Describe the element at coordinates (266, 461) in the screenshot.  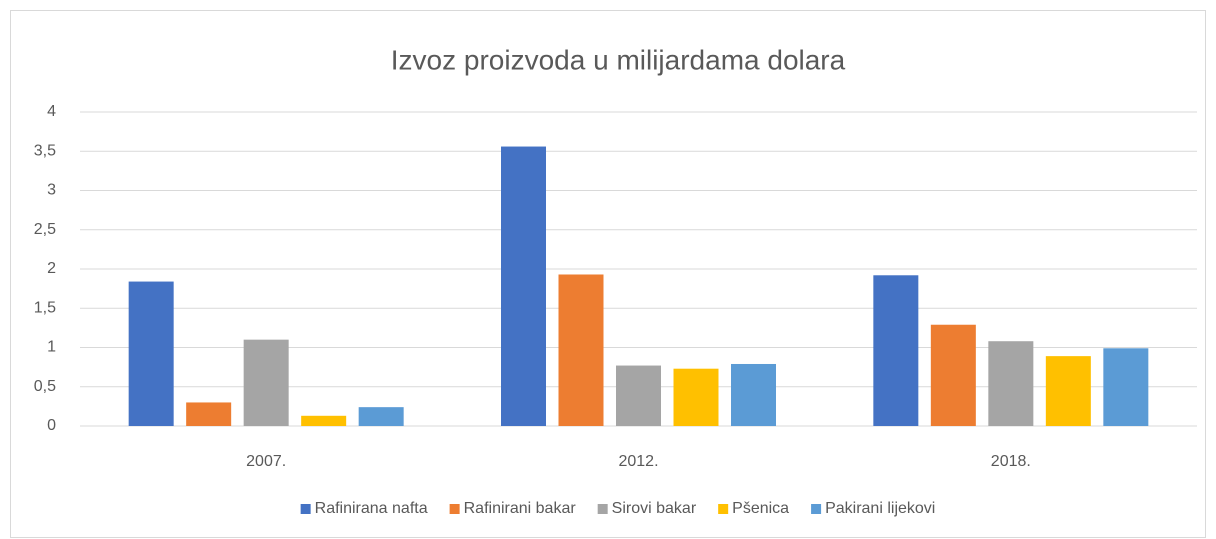
I see `x-tick-label: 2007.` at that location.